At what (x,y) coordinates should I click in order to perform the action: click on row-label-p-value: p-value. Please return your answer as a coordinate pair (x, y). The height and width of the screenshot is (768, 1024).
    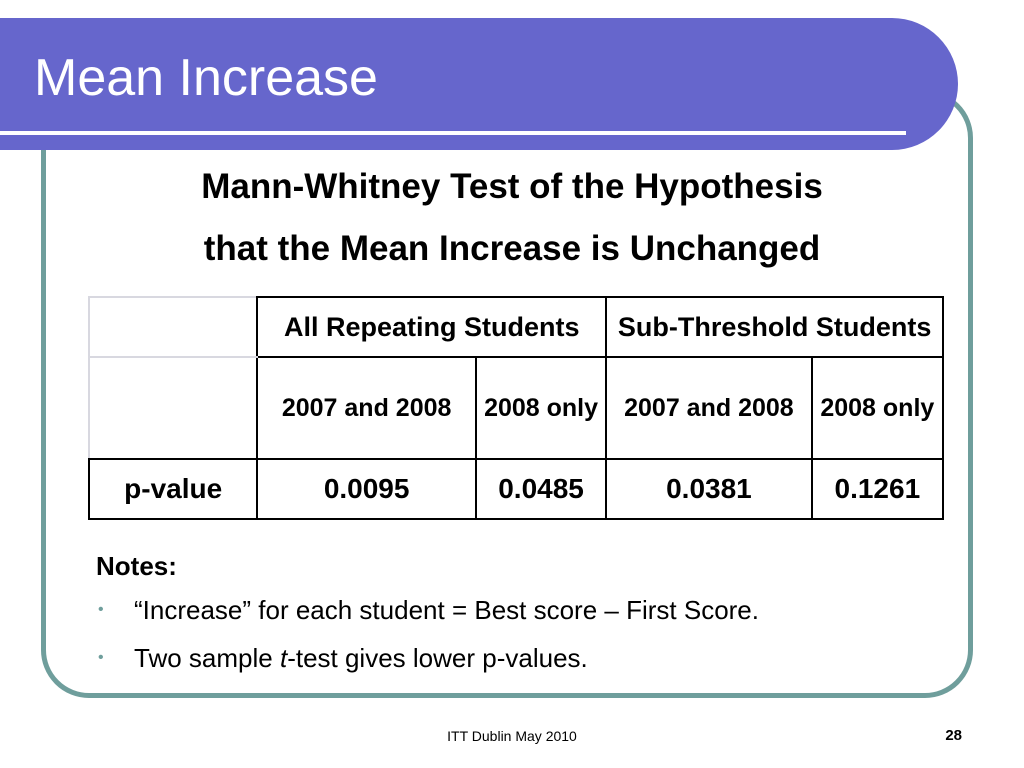
    Looking at the image, I should click on (173, 489).